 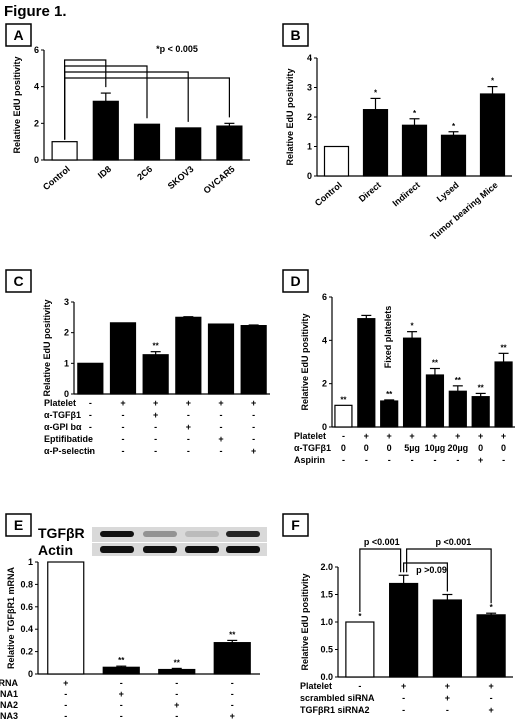 I want to click on panel-label-F: F, so click(x=295, y=525).